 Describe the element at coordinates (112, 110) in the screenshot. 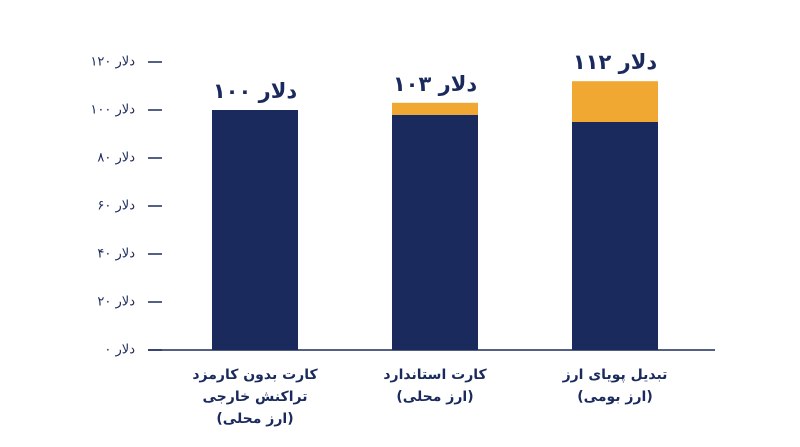

I see `y-tick-label: ۱۰۰ دلار` at that location.